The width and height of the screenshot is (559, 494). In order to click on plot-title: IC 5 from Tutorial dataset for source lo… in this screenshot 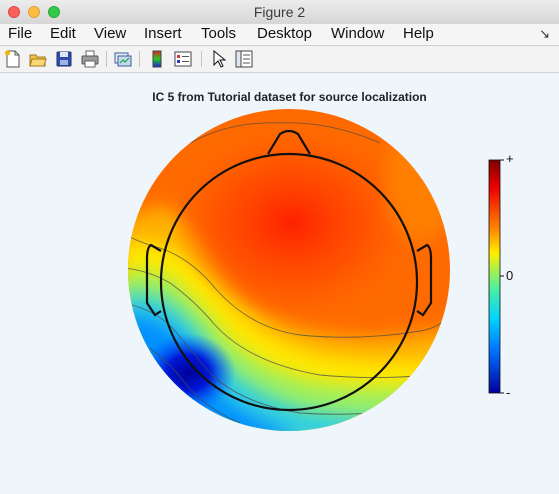, I will do `click(289, 97)`.